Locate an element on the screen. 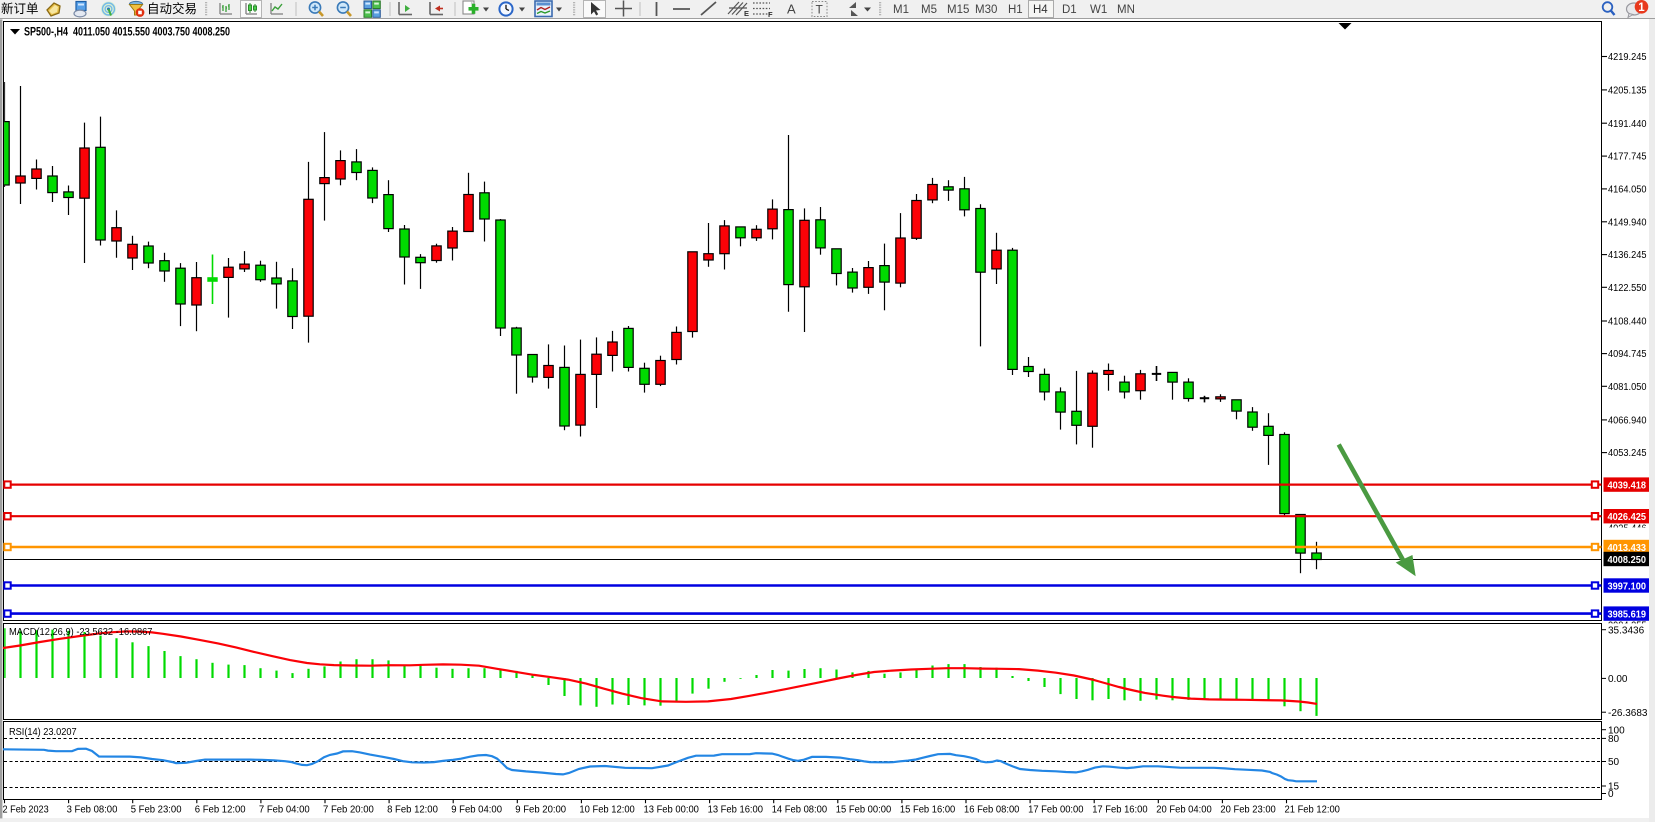 The width and height of the screenshot is (1655, 822). svg-text: 4164.050 is located at coordinates (1627, 190).